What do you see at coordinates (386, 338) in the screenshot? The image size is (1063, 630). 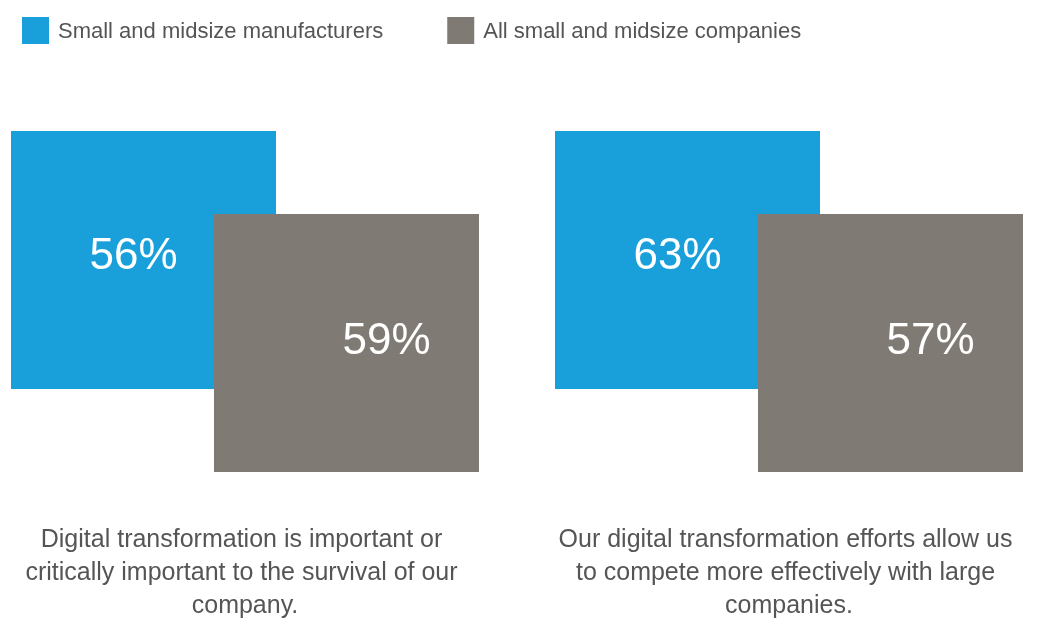 I see `data-label: 59%` at bounding box center [386, 338].